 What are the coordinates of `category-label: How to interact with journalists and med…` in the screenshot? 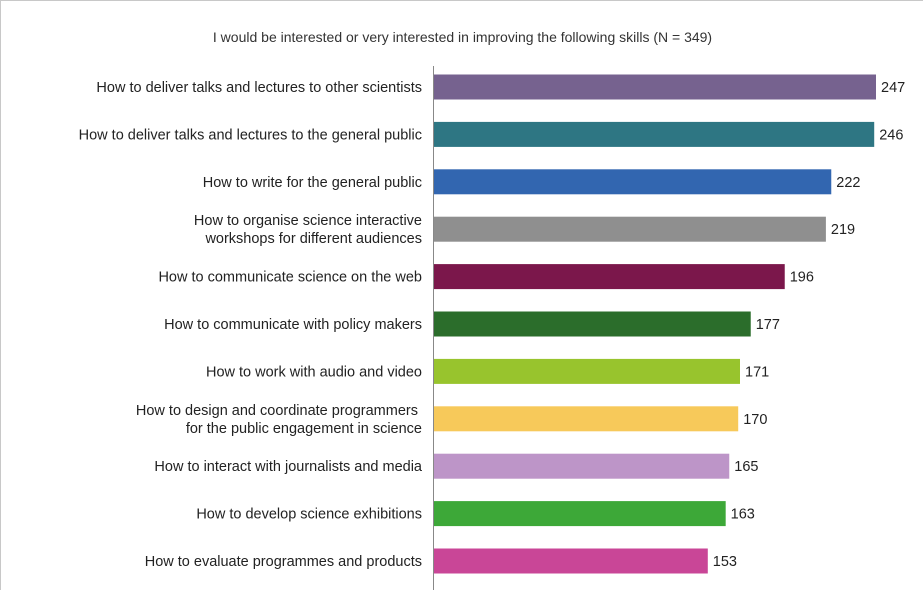 It's located at (288, 467).